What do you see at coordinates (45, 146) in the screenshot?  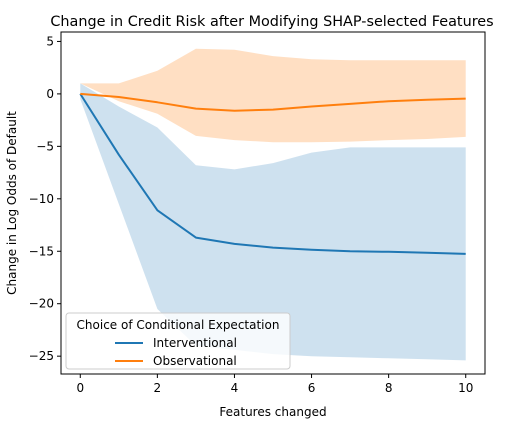 I see `y-tick-label: −5` at bounding box center [45, 146].